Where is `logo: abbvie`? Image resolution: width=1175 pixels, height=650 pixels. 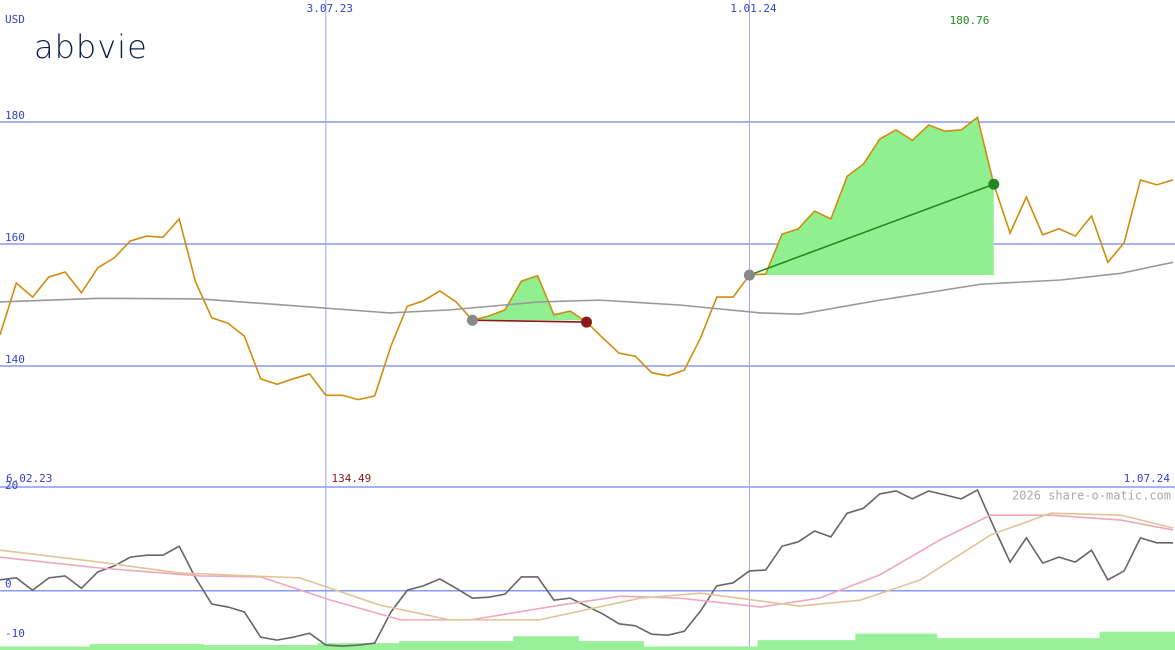 logo: abbvie is located at coordinates (91, 47).